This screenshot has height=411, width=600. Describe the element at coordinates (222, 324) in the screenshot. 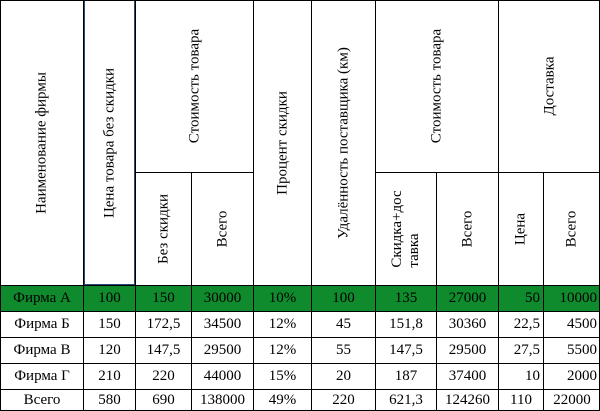

I see `table-cell: 34500` at that location.